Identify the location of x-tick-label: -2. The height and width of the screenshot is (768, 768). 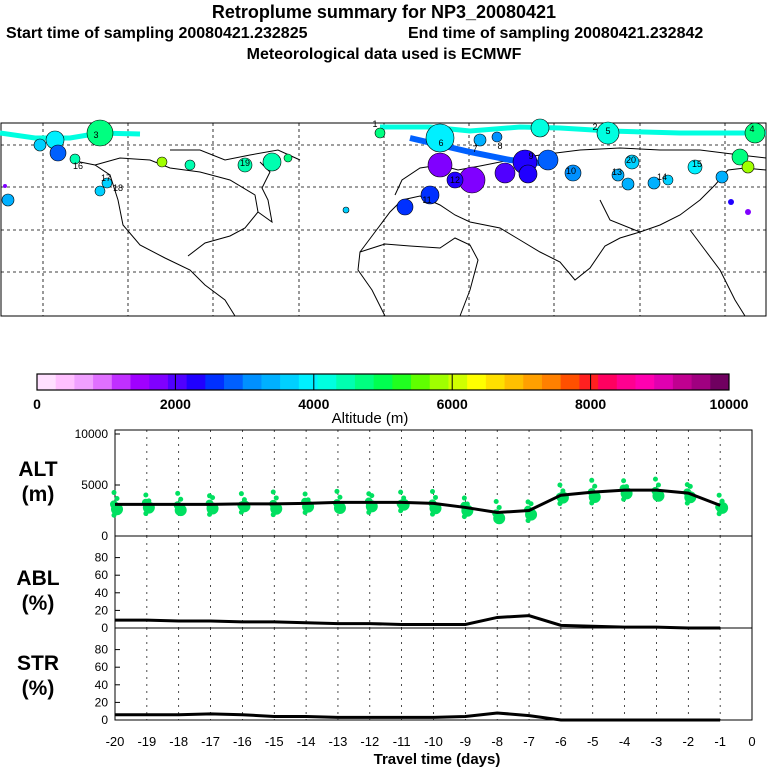
(689, 741).